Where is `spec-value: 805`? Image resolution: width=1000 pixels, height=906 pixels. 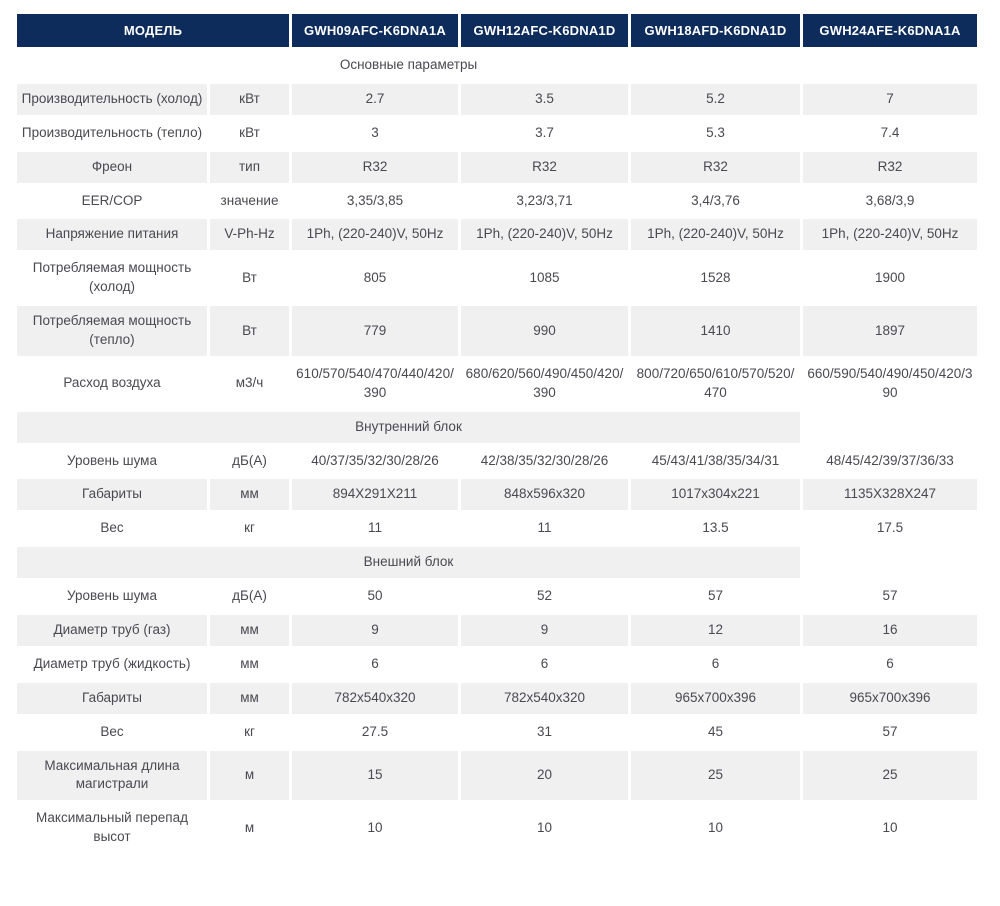 spec-value: 805 is located at coordinates (375, 278).